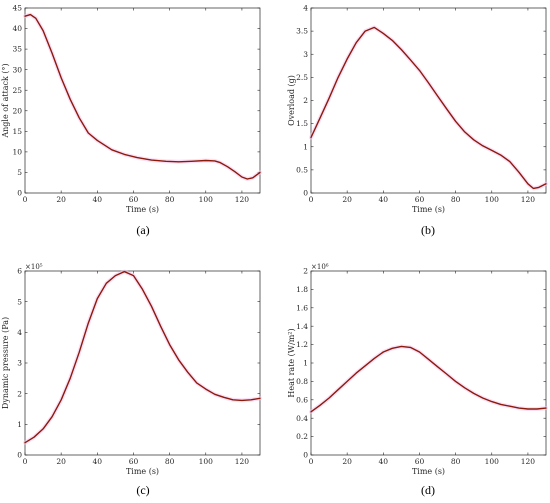  Describe the element at coordinates (19, 271) in the screenshot. I see `y-tick-label: 6` at that location.